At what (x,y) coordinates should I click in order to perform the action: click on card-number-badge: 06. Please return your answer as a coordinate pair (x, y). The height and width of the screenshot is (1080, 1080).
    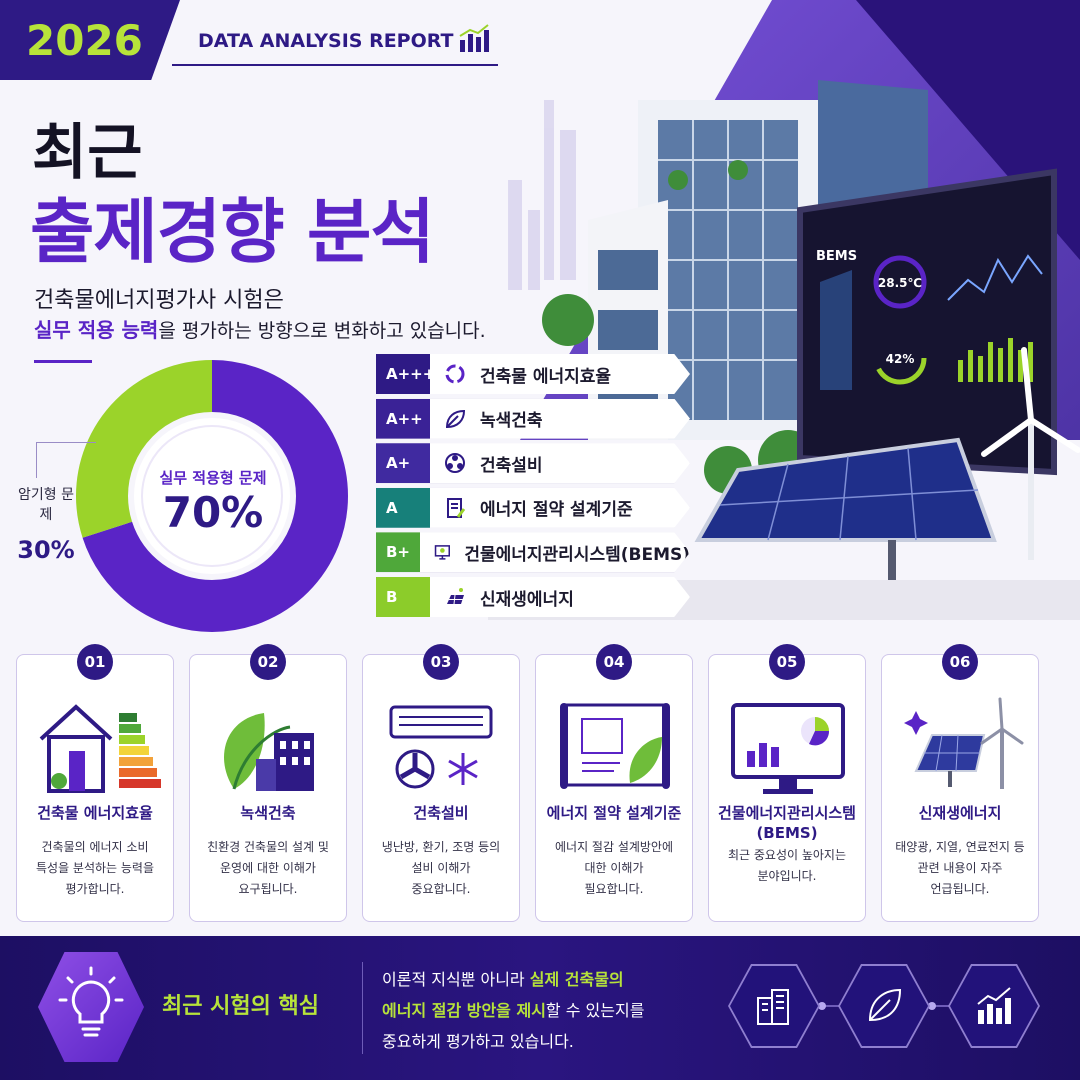
    Looking at the image, I should click on (960, 662).